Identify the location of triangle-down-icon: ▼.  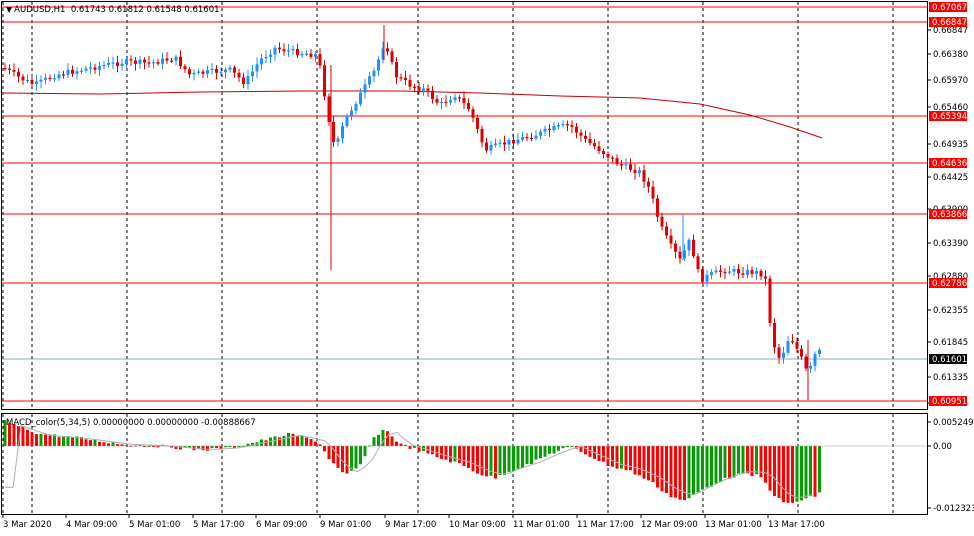
(9, 9).